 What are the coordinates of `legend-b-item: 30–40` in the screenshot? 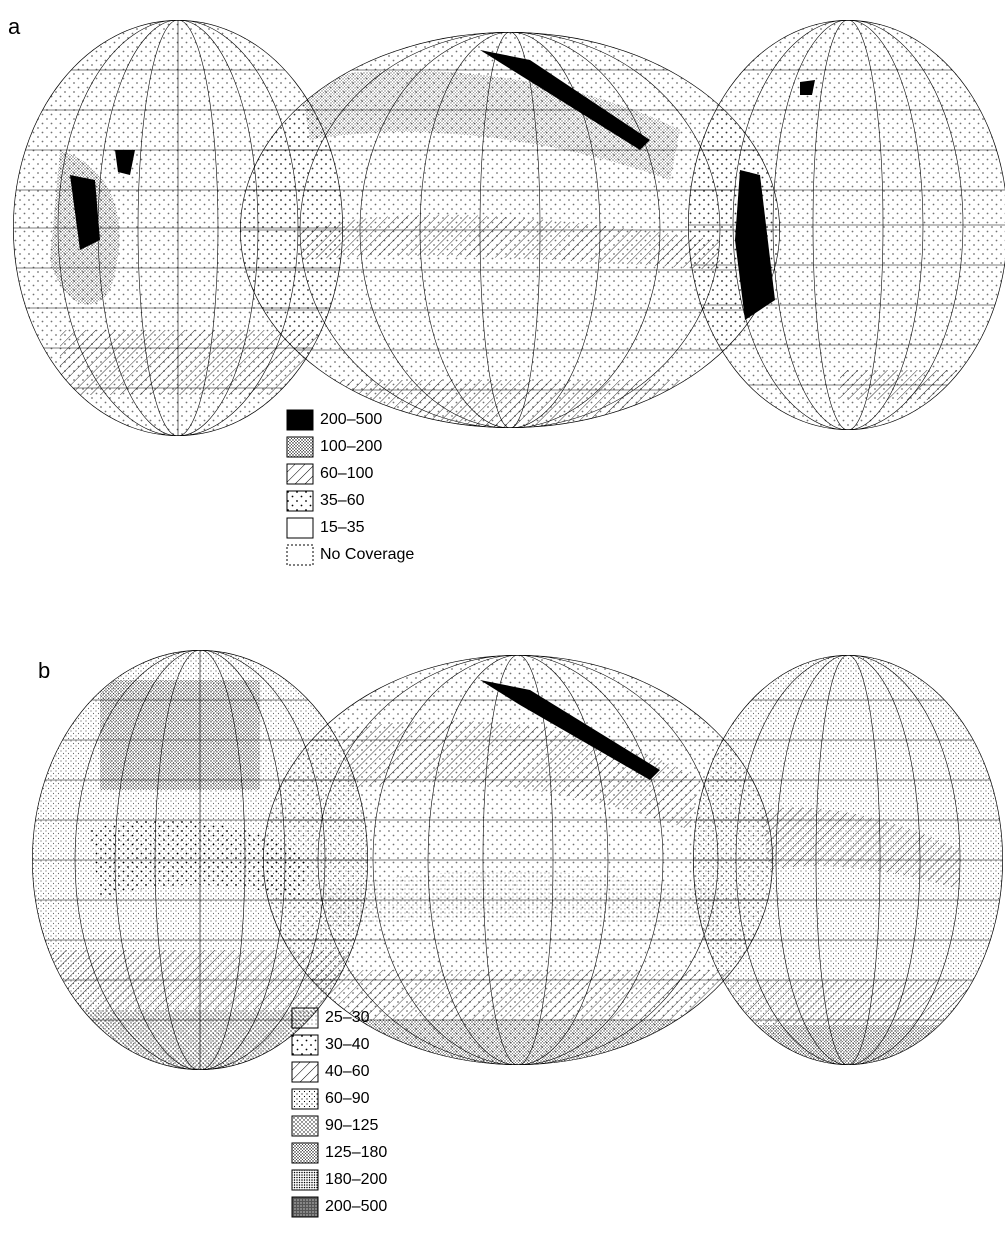 It's located at (339, 1044).